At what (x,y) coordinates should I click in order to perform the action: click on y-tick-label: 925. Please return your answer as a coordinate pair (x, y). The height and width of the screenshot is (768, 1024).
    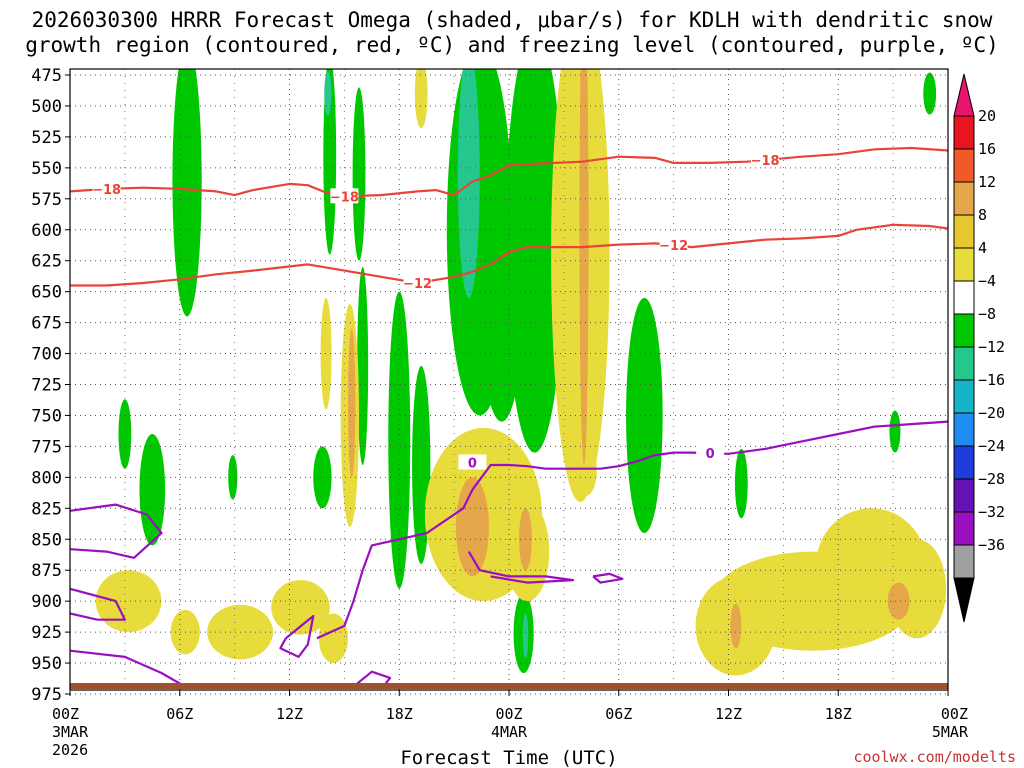
    Looking at the image, I should click on (46, 633).